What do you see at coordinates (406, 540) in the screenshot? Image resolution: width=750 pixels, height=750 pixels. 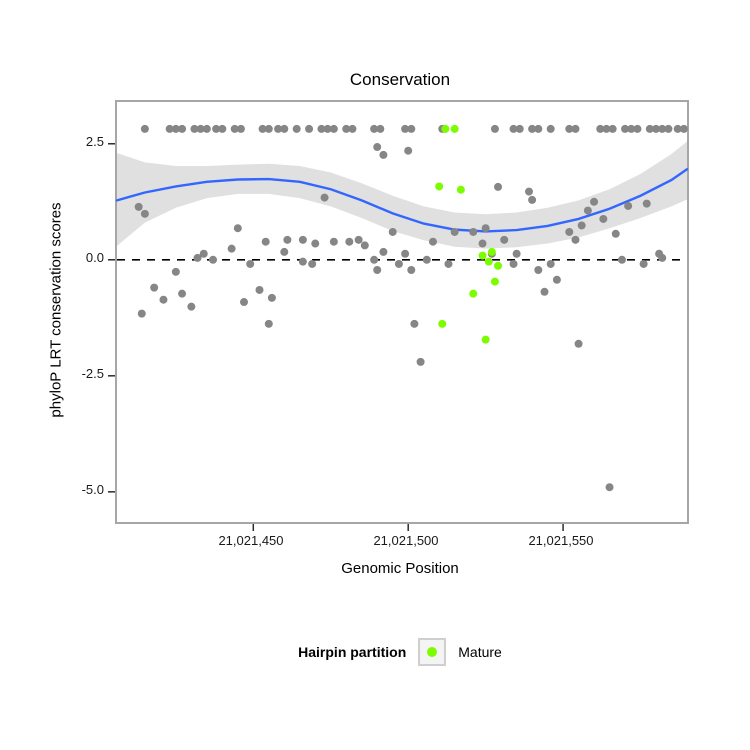 I see `x-tick-label: 21,021,500` at bounding box center [406, 540].